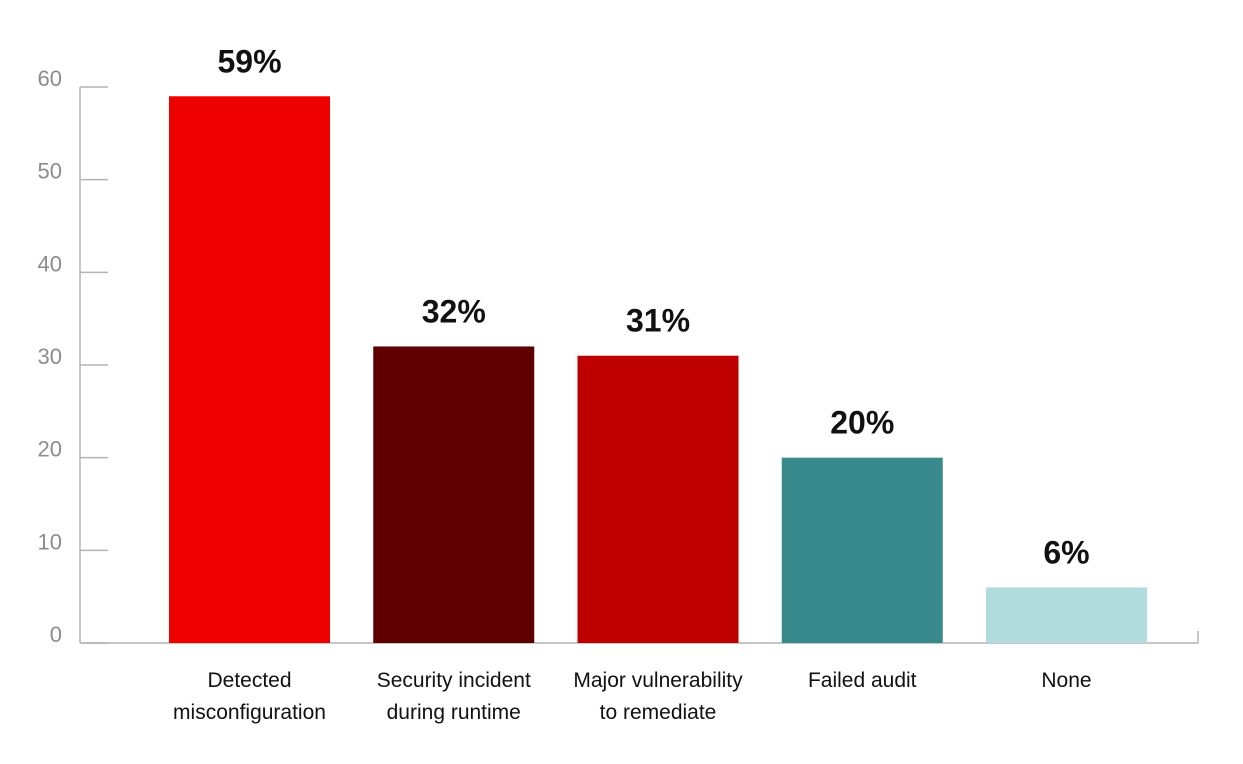  What do you see at coordinates (658, 680) in the screenshot?
I see `category-label-2-line-0: Major vulnerability` at bounding box center [658, 680].